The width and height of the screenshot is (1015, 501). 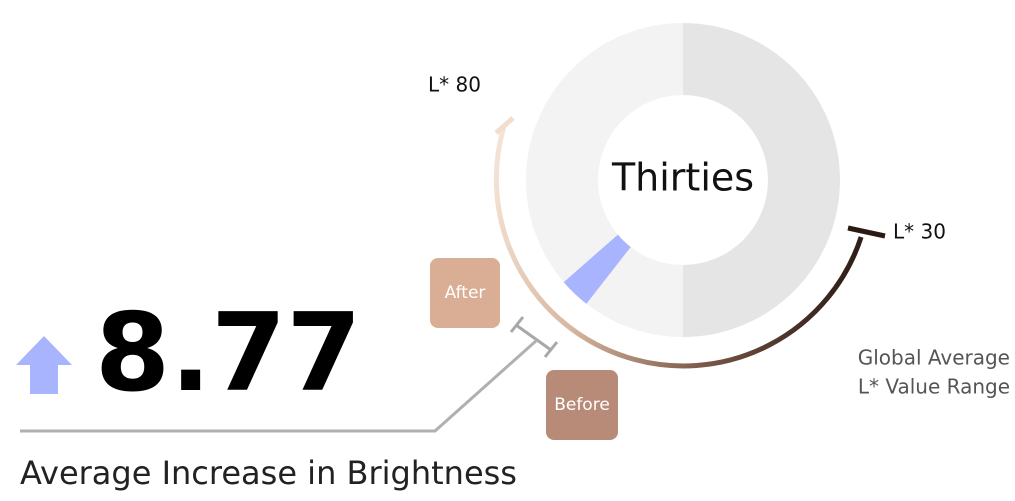 What do you see at coordinates (268, 473) in the screenshot?
I see `caption: Average Increase in Brightness` at bounding box center [268, 473].